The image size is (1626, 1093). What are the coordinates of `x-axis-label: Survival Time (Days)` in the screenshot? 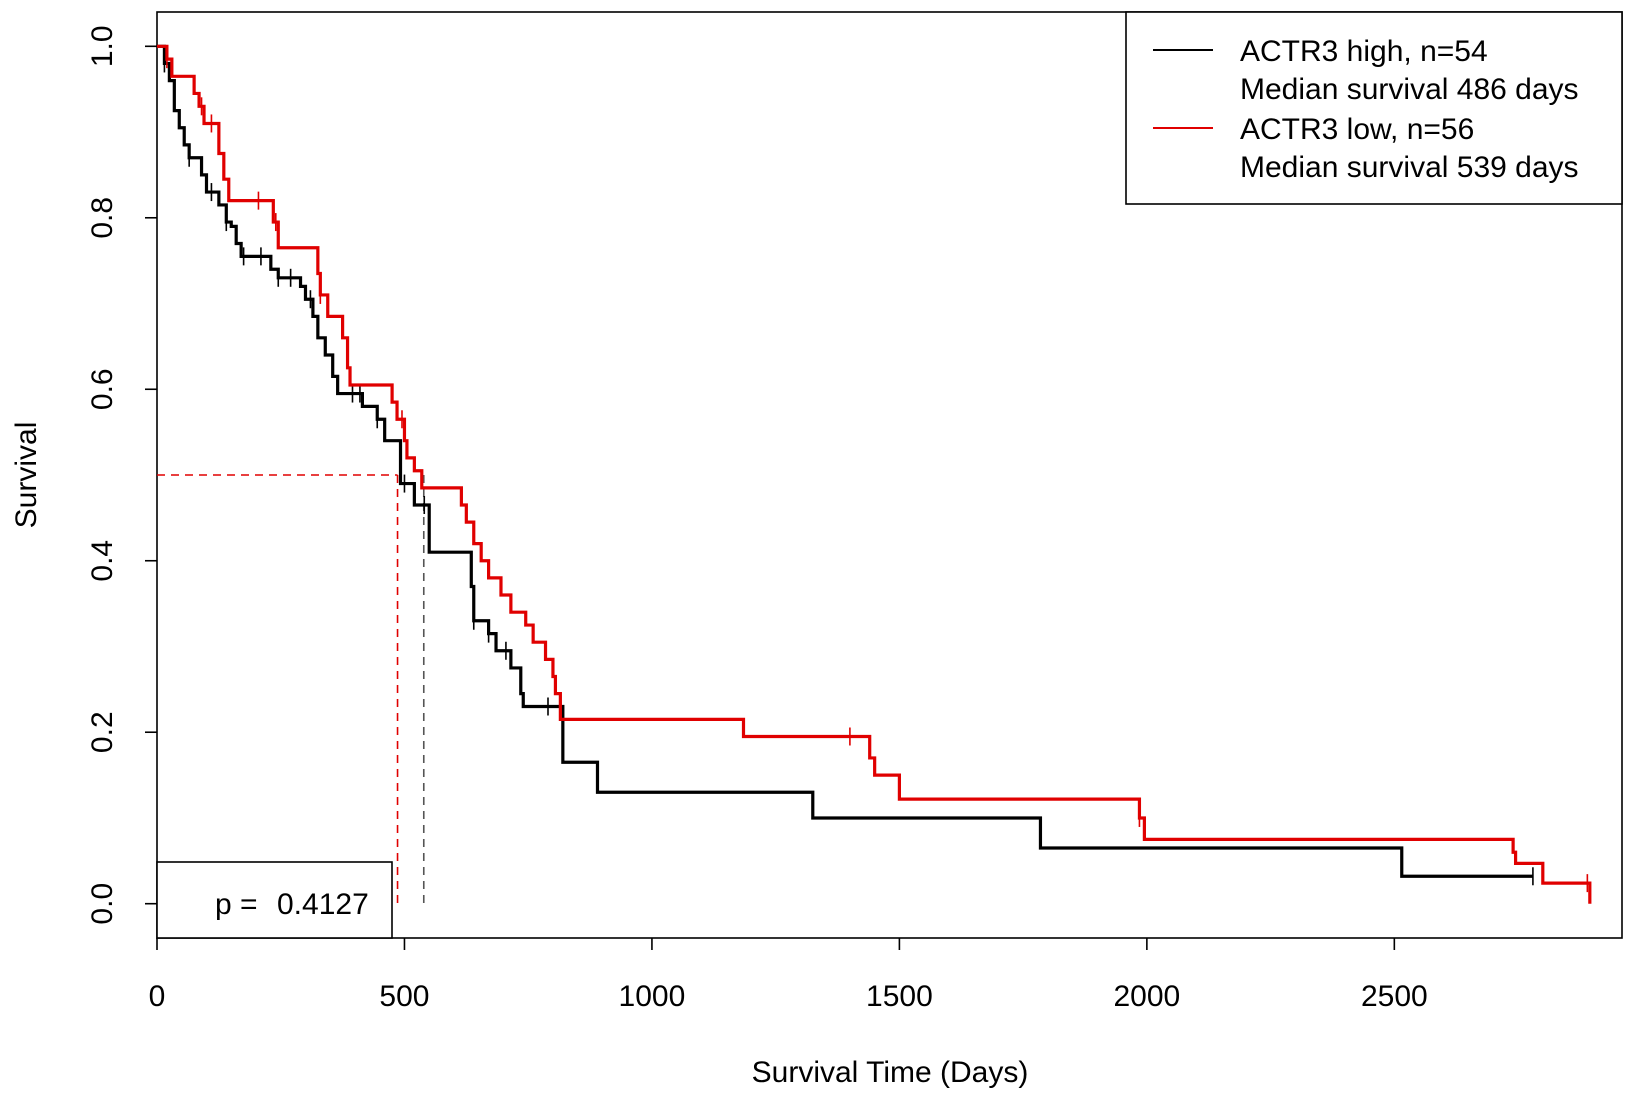 It's located at (890, 1072).